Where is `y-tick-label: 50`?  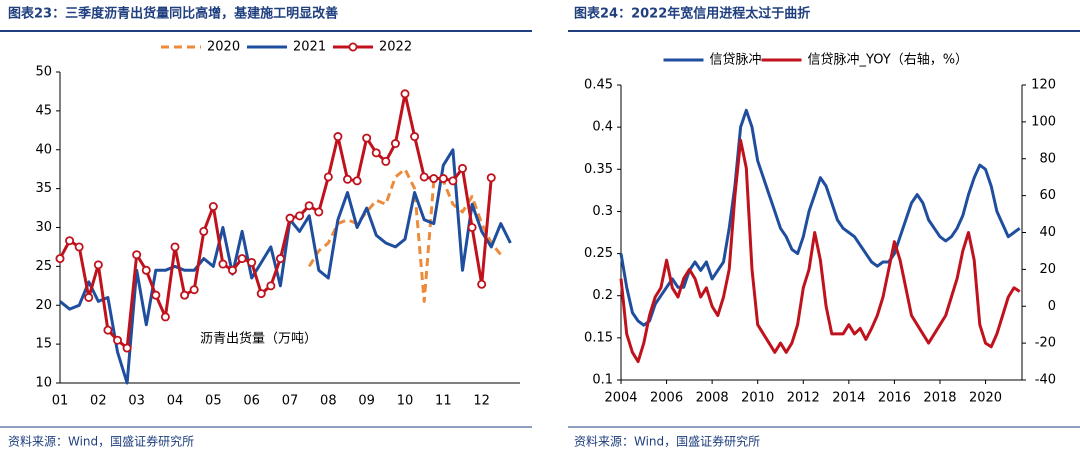
y-tick-label: 50 is located at coordinates (43, 72).